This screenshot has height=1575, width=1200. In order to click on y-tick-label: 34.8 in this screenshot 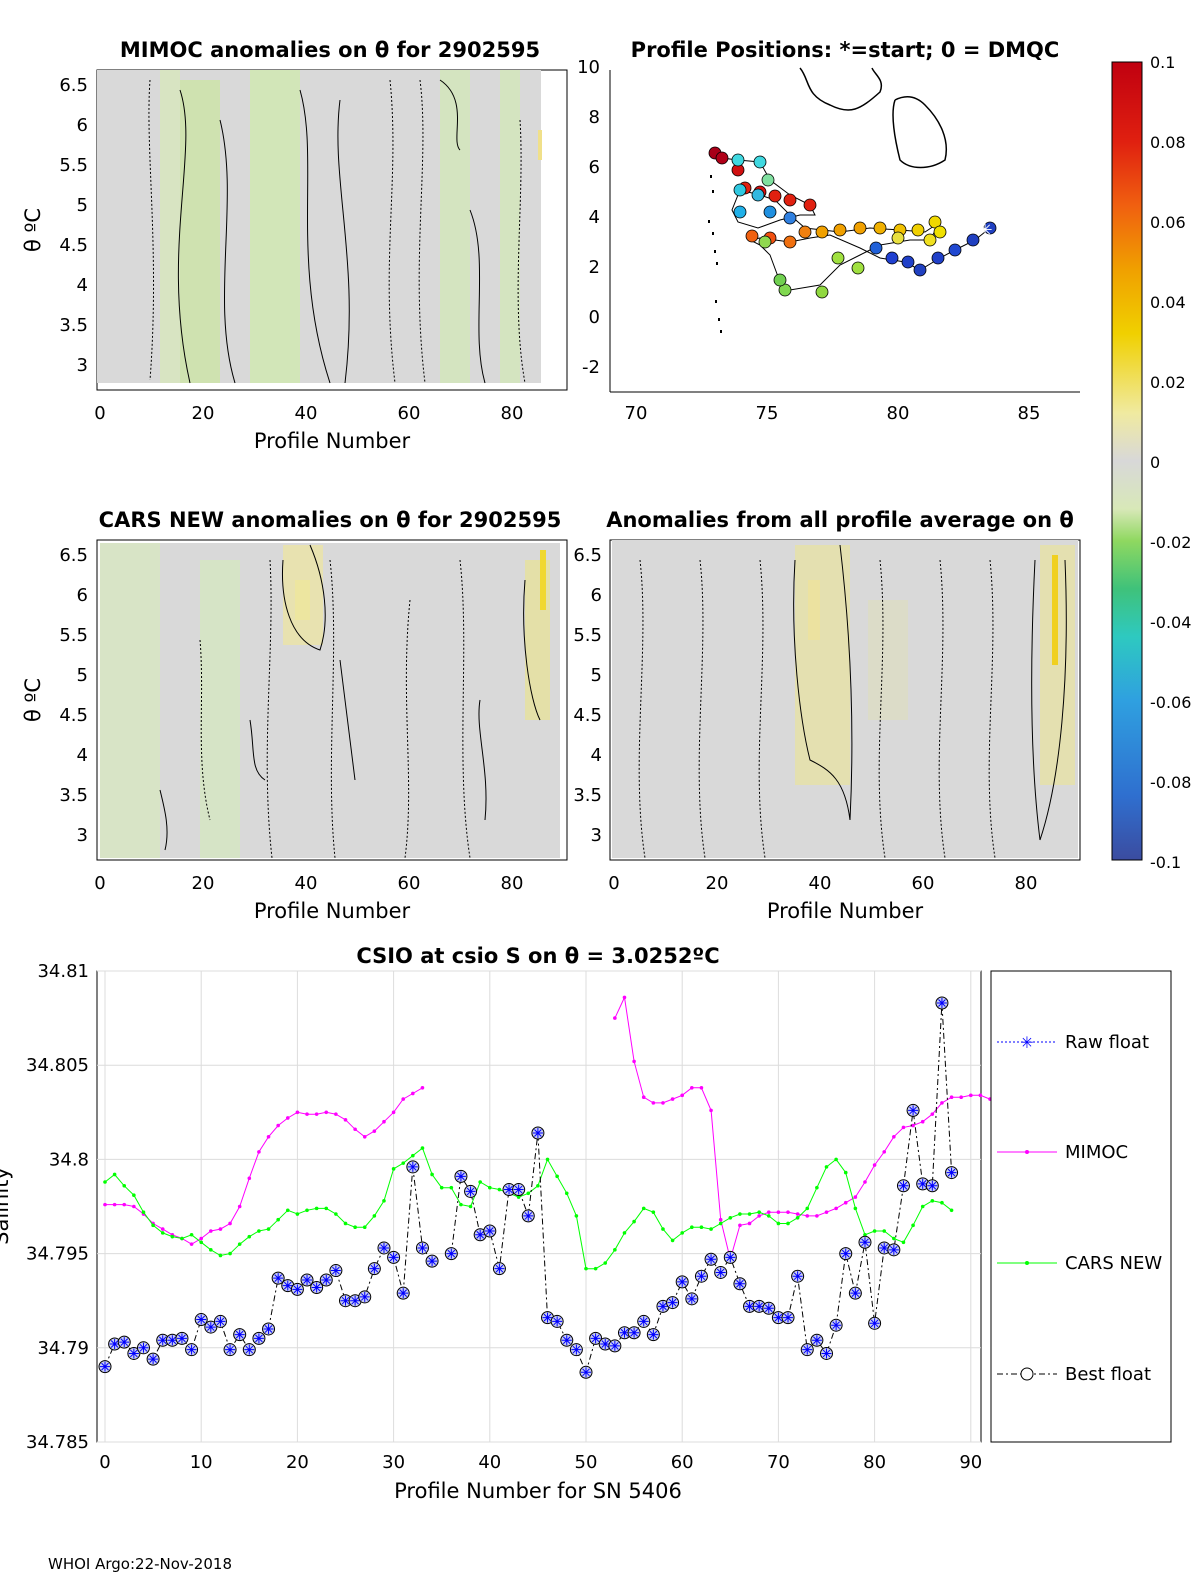, I will do `click(69, 1159)`.